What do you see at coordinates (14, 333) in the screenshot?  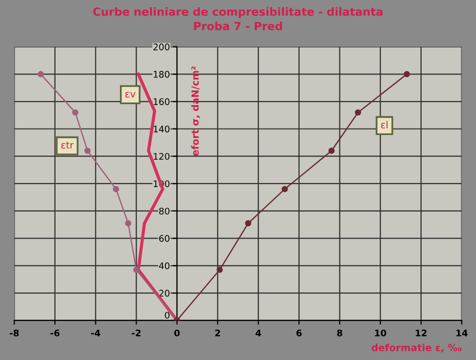 I see `x-tick-label: -8` at bounding box center [14, 333].